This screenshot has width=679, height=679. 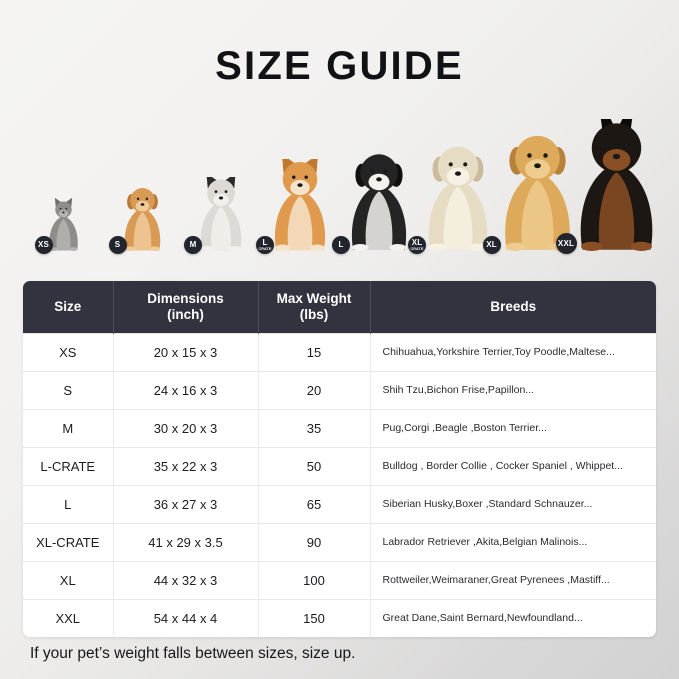 I want to click on cell-max-weight: 90, so click(x=314, y=541).